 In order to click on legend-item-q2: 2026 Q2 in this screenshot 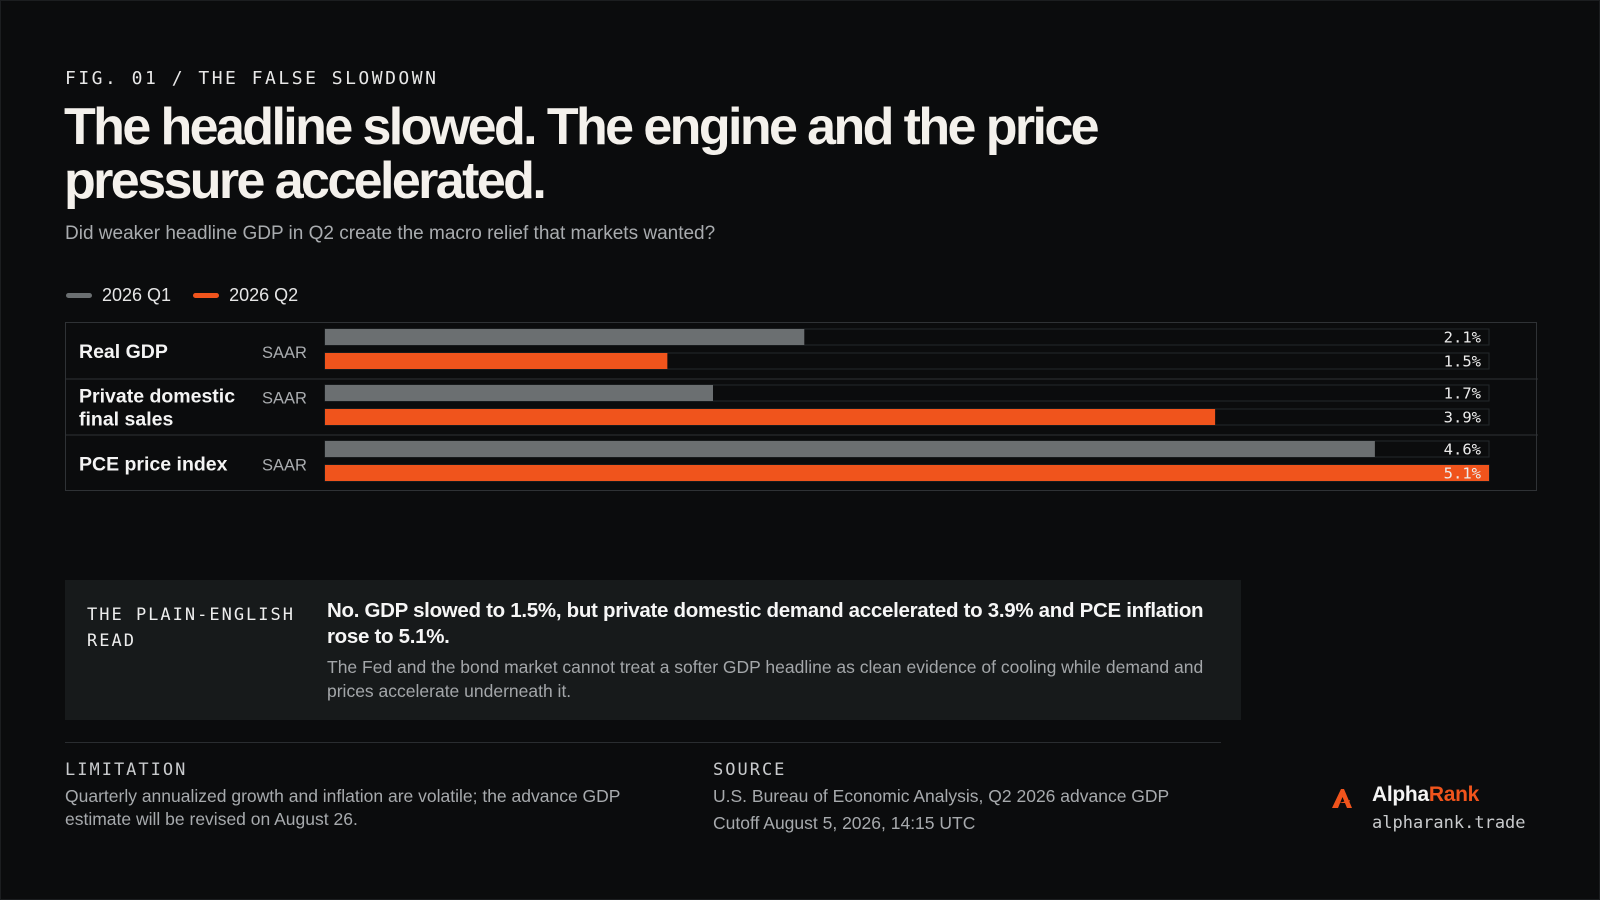, I will do `click(245, 295)`.